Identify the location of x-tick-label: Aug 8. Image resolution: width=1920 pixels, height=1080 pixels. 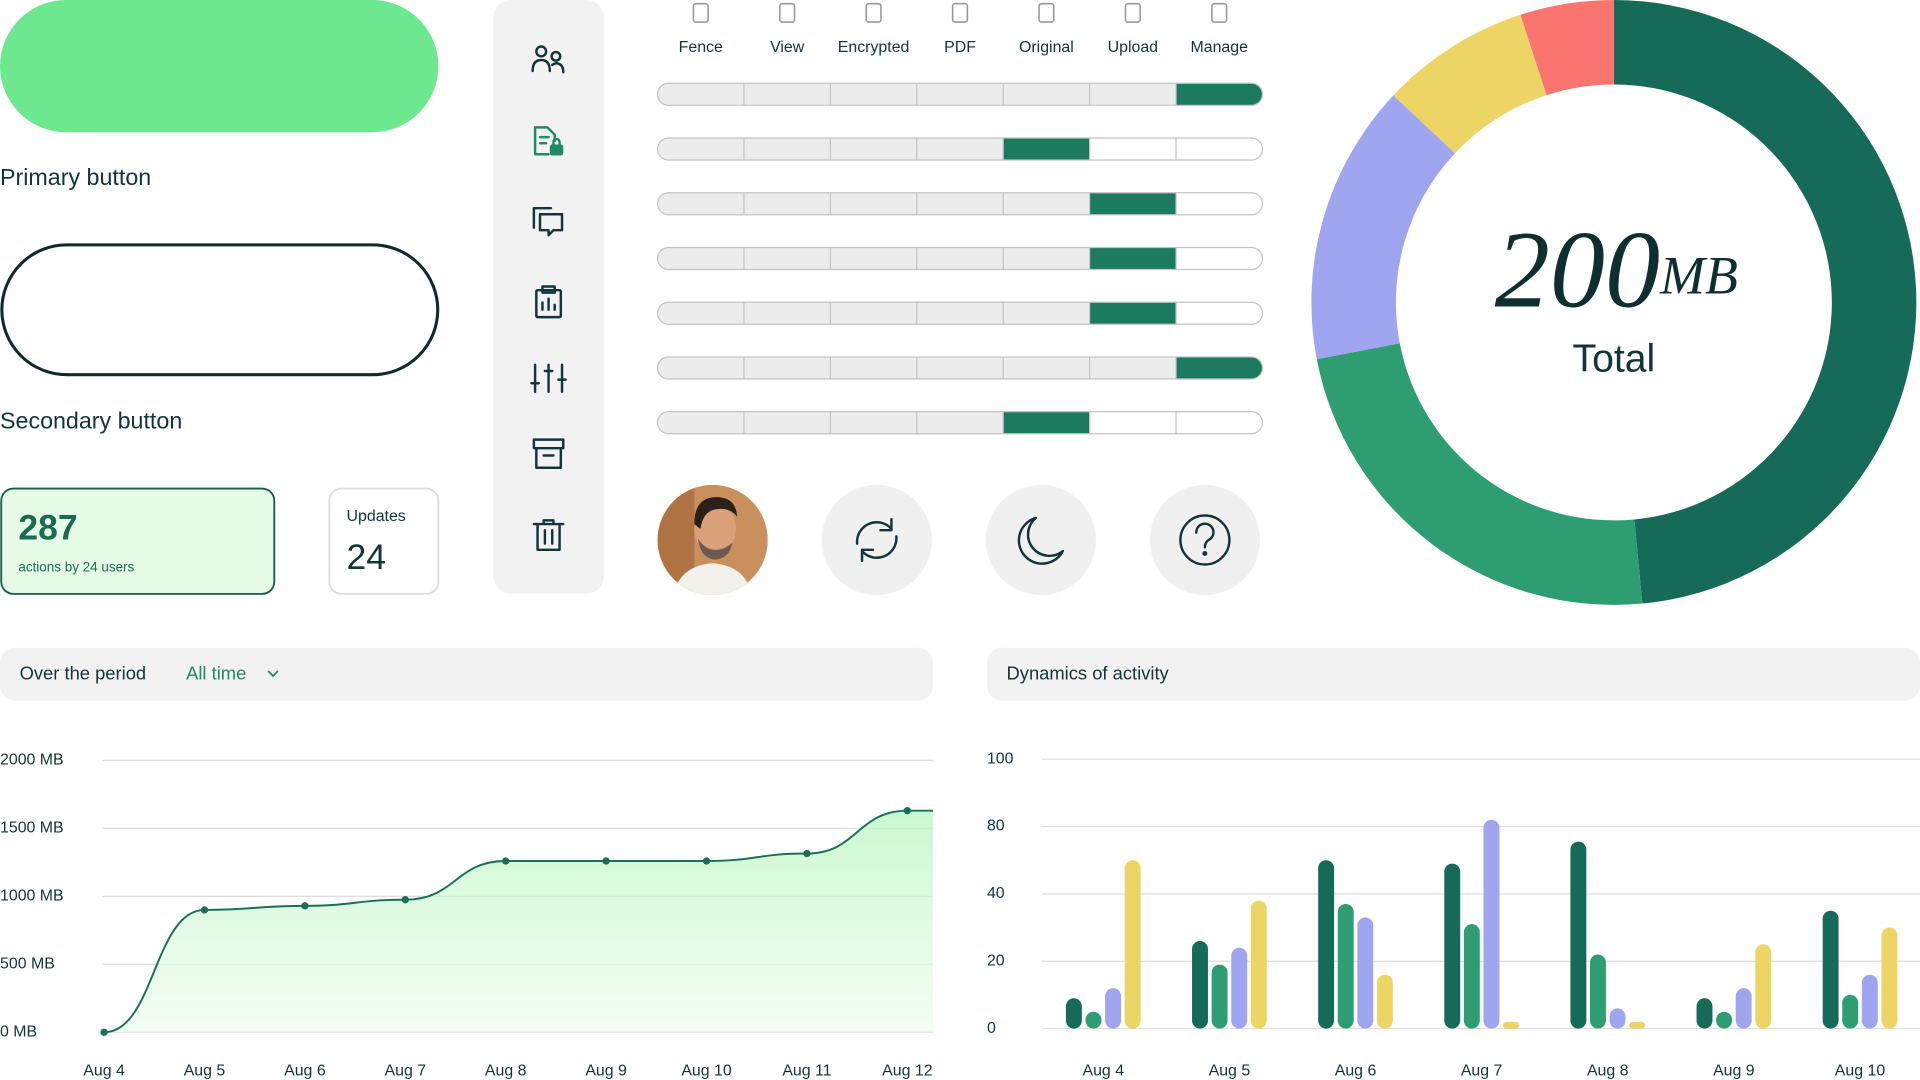
(1608, 1071).